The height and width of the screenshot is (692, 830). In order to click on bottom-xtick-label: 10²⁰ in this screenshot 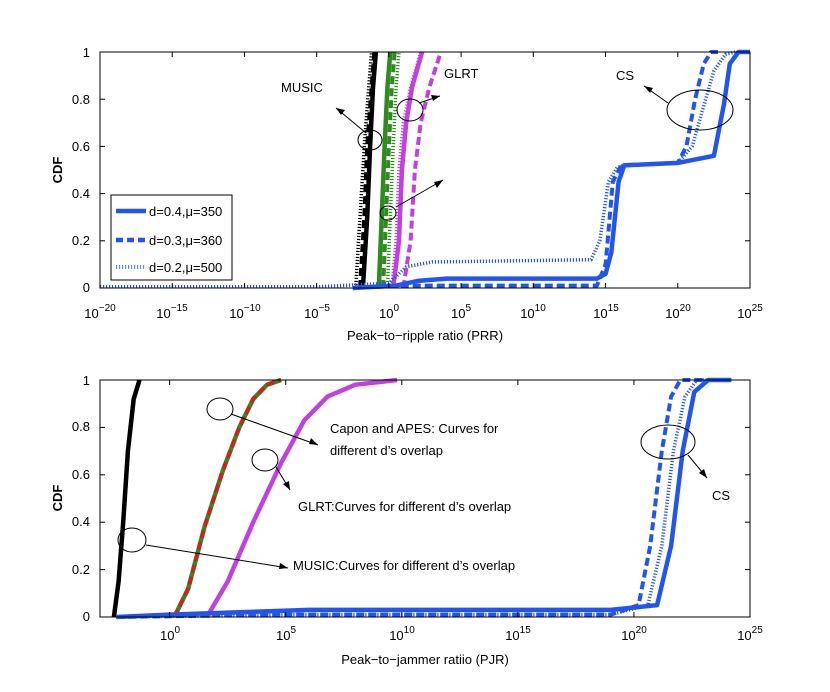, I will do `click(634, 634)`.